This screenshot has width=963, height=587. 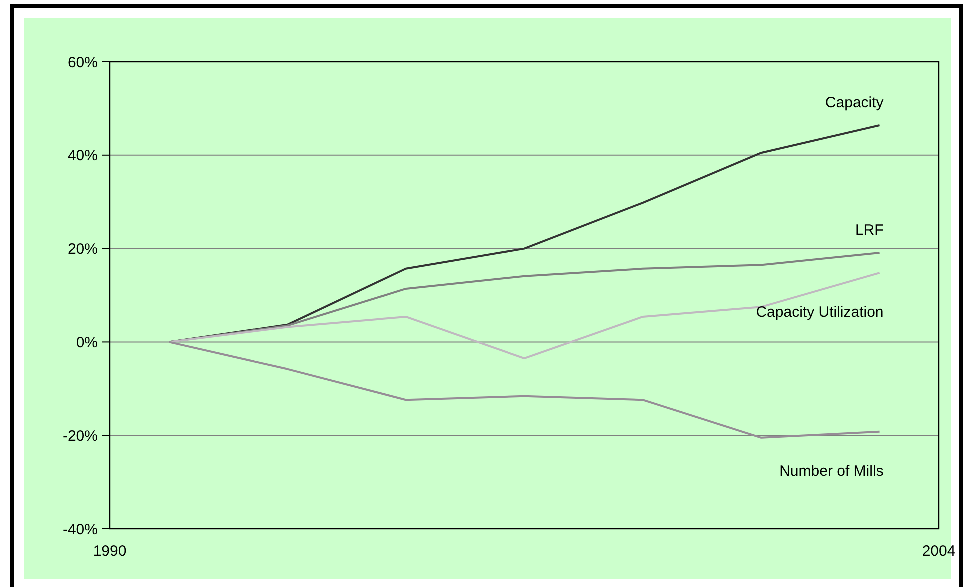 I want to click on series-label: Number of Mills, so click(x=832, y=471).